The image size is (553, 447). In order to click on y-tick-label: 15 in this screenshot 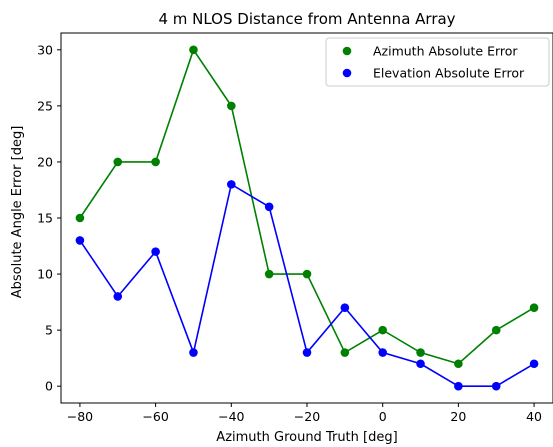, I will do `click(45, 218)`.